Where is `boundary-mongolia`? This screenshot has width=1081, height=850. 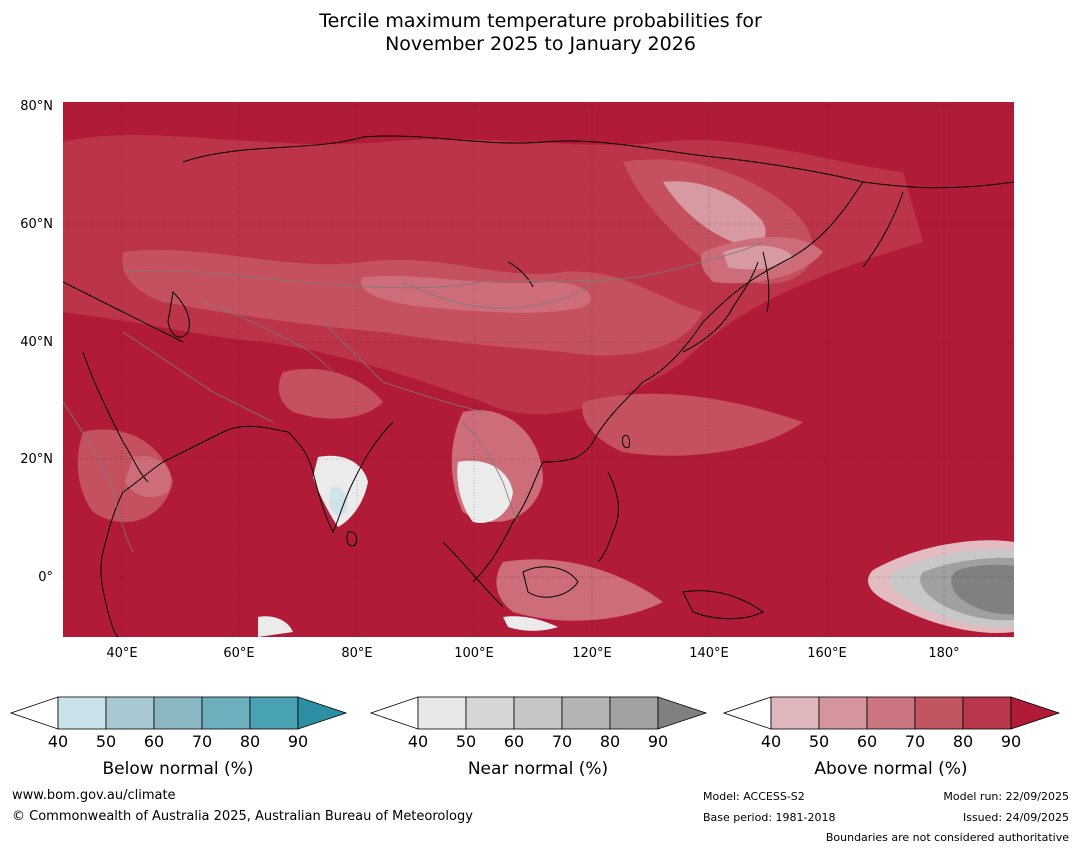
boundary-mongolia is located at coordinates (498, 295).